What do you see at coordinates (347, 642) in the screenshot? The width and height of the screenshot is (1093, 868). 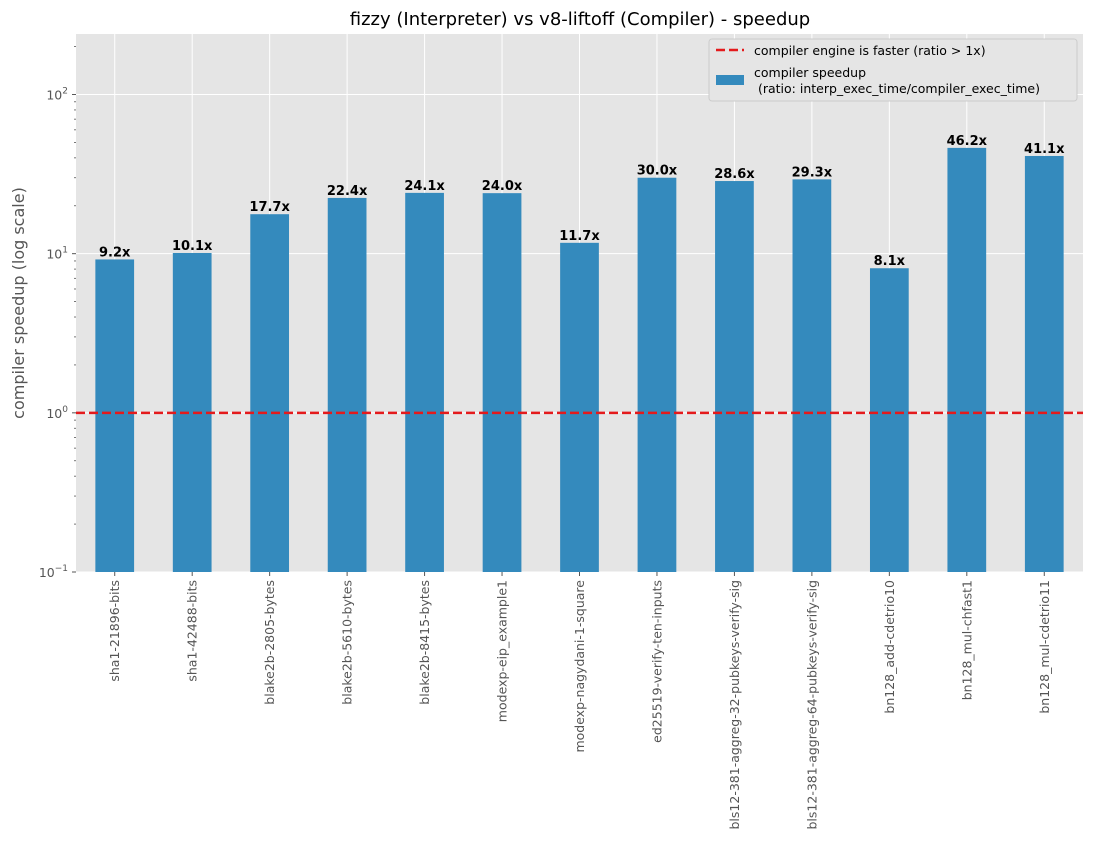 I see `x-tick-label: blake2b-5610-bytes` at bounding box center [347, 642].